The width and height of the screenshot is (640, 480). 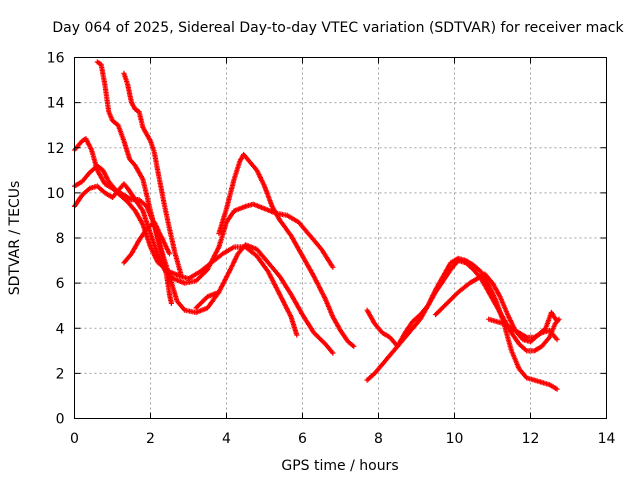 What do you see at coordinates (74, 439) in the screenshot?
I see `x-tick-label: 0` at bounding box center [74, 439].